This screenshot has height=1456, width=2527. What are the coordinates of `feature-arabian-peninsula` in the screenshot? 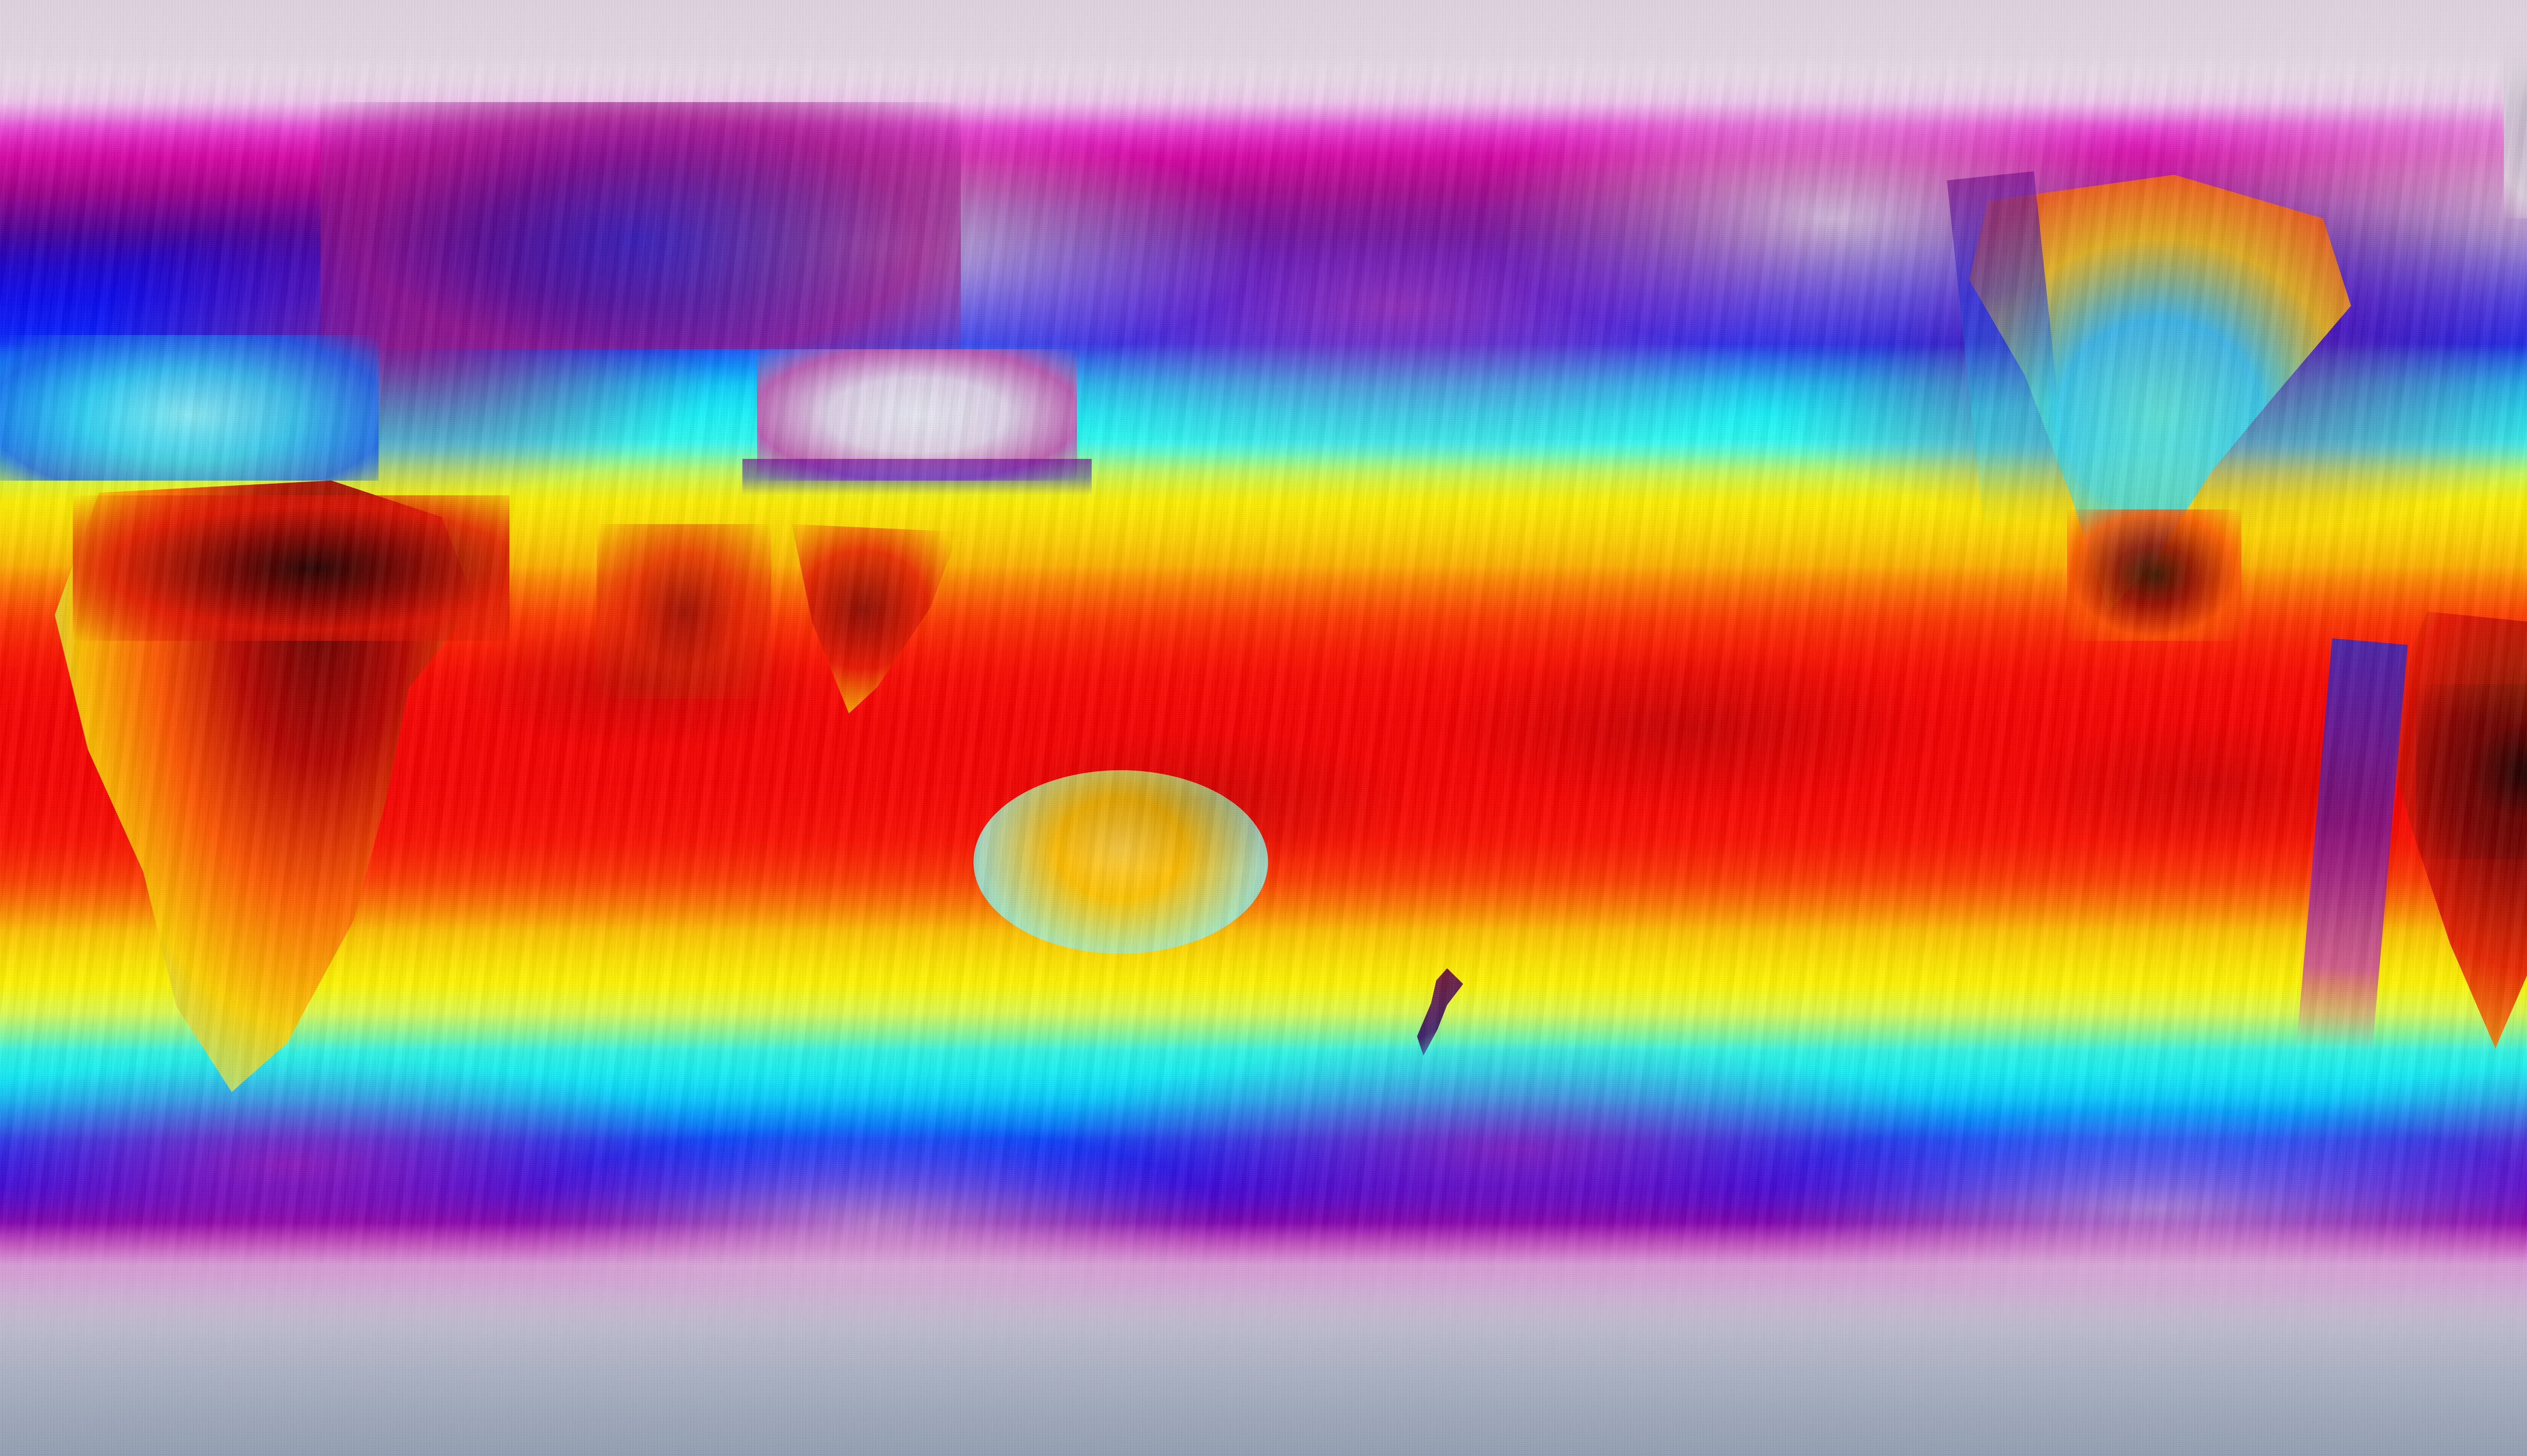 It's located at (684, 611).